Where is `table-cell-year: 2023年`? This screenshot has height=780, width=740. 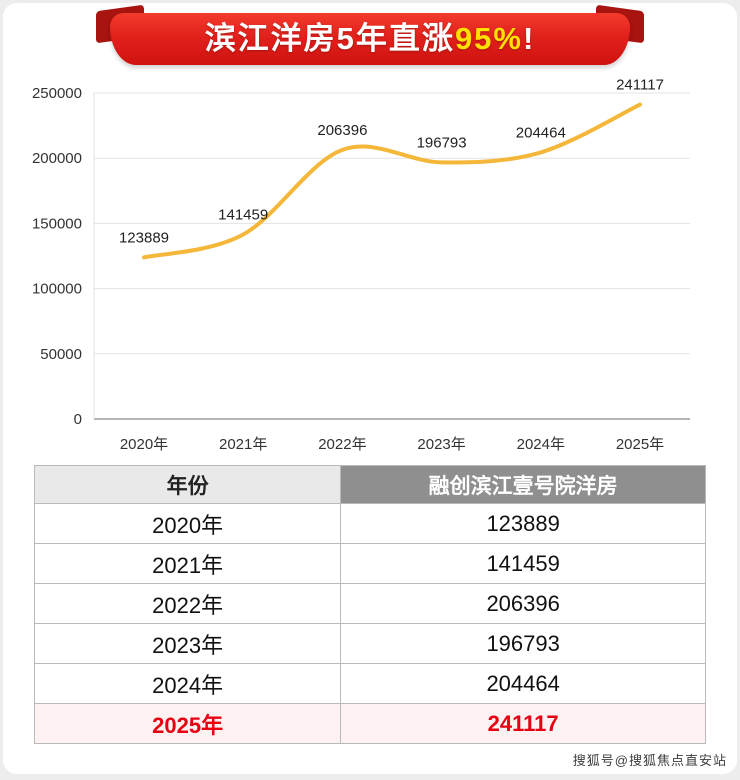 table-cell-year: 2023年 is located at coordinates (187, 643).